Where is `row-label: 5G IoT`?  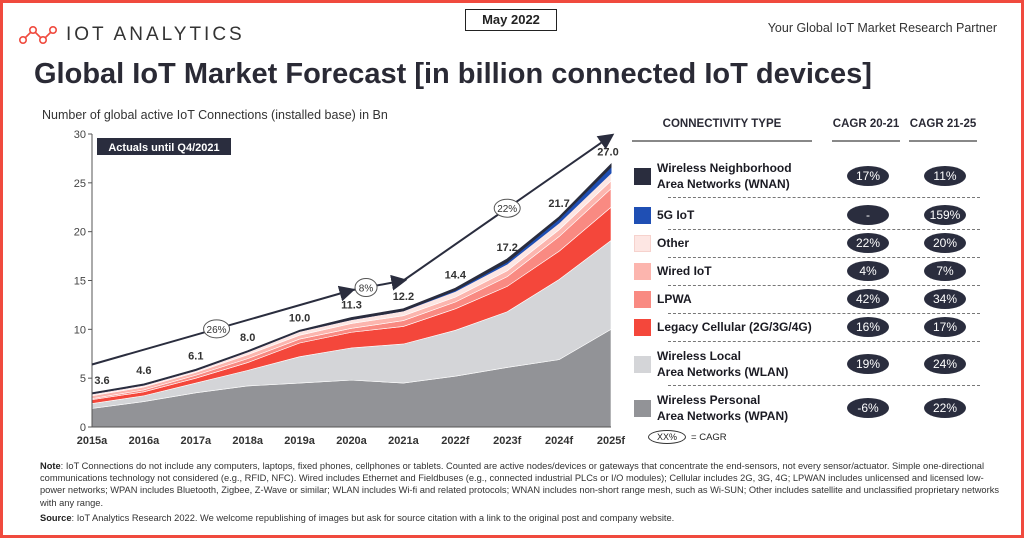
row-label: 5G IoT is located at coordinates (675, 215).